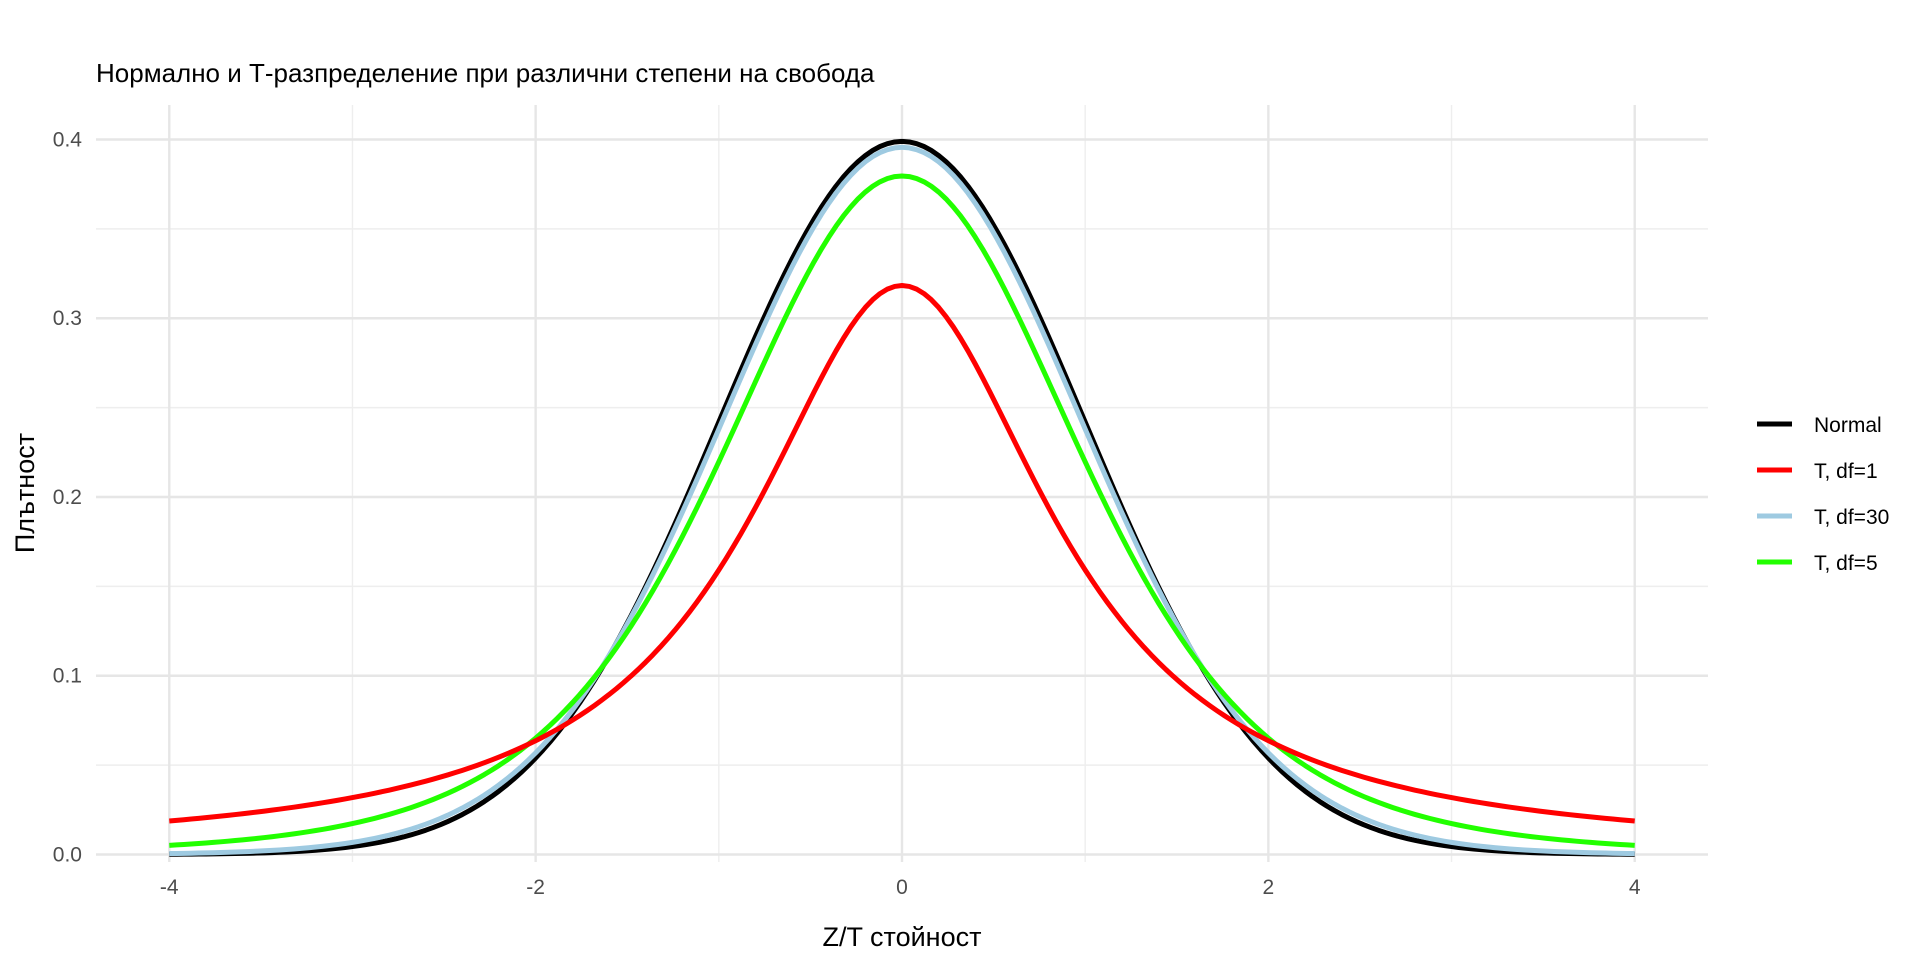 The image size is (1920, 960). Describe the element at coordinates (1269, 887) in the screenshot. I see `x-tick-label: 2` at that location.